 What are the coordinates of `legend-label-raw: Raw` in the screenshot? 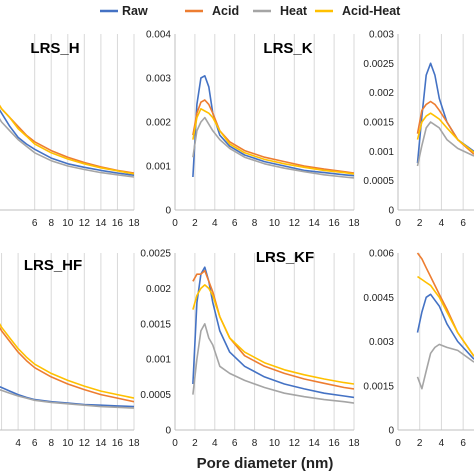 It's located at (135, 11).